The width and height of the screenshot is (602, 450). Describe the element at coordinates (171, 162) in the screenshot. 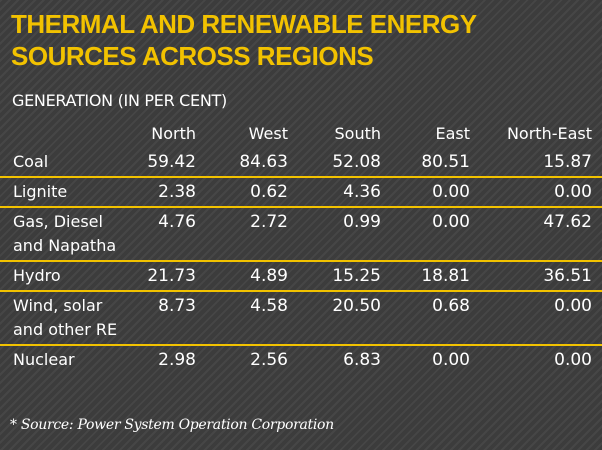

I see `table-cell: 59.42` at that location.